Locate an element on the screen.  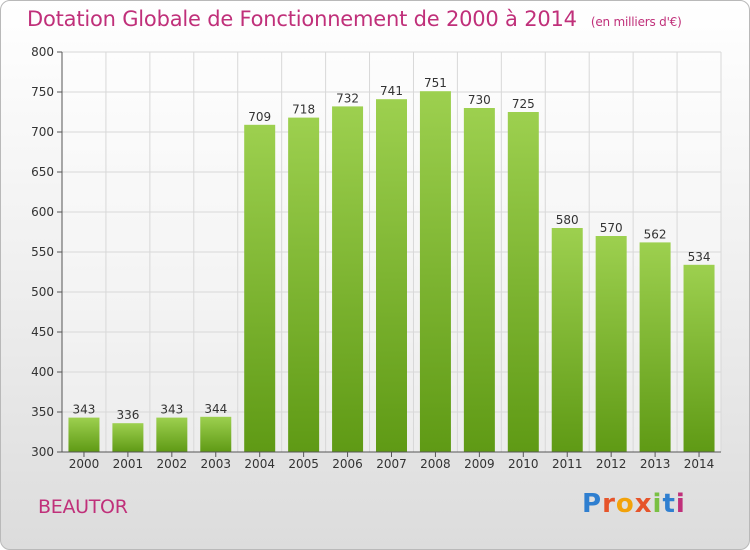
x-tick-label: 2003 is located at coordinates (215, 464).